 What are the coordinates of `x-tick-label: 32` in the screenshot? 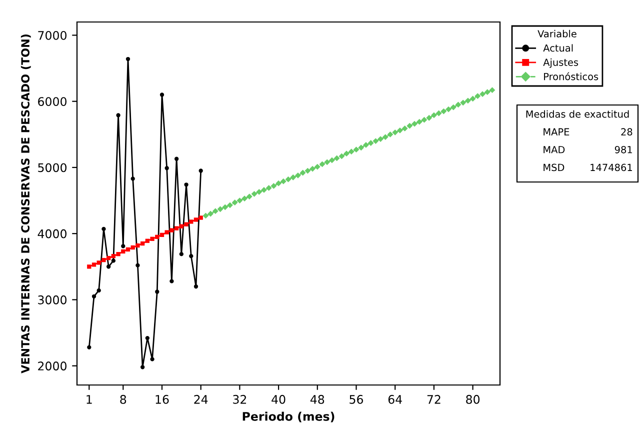 It's located at (239, 399).